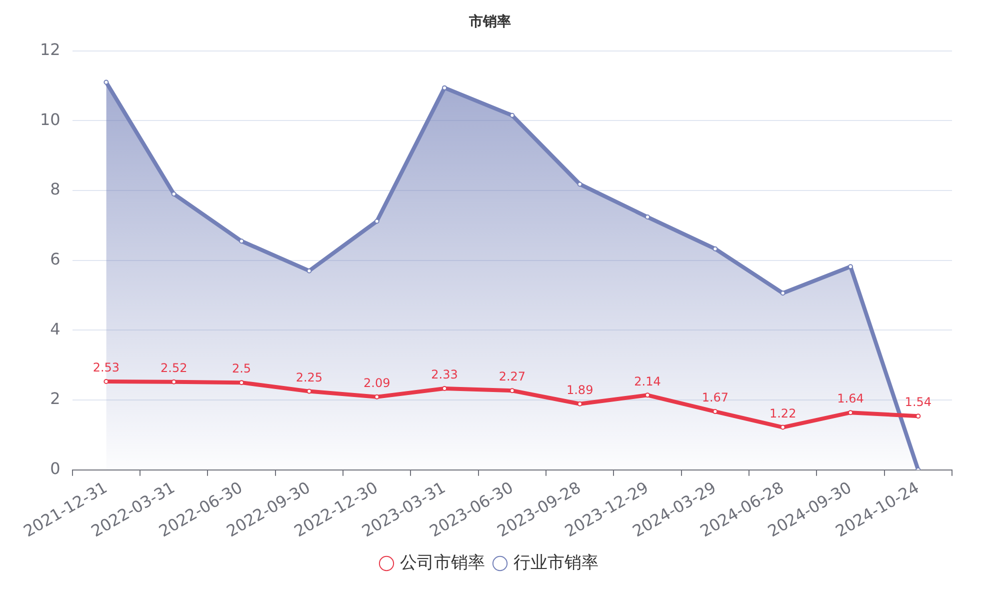  What do you see at coordinates (647, 381) in the screenshot?
I see `data-label: 2.14` at bounding box center [647, 381].